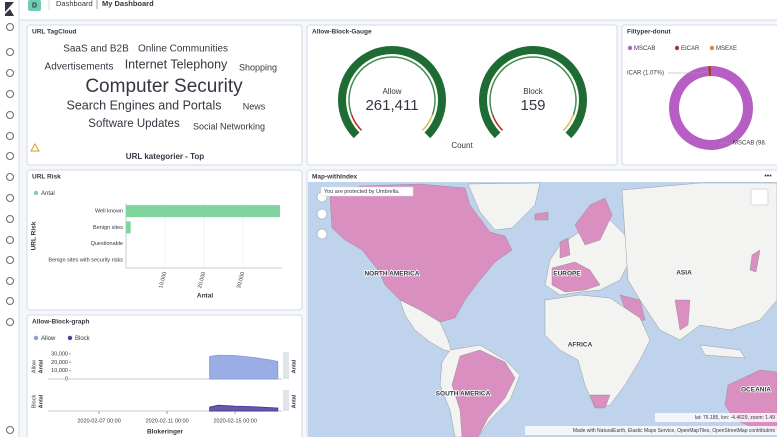 This screenshot has height=437, width=777. Describe the element at coordinates (567, 274) in the screenshot. I see `map-label: EUROPE` at that location.